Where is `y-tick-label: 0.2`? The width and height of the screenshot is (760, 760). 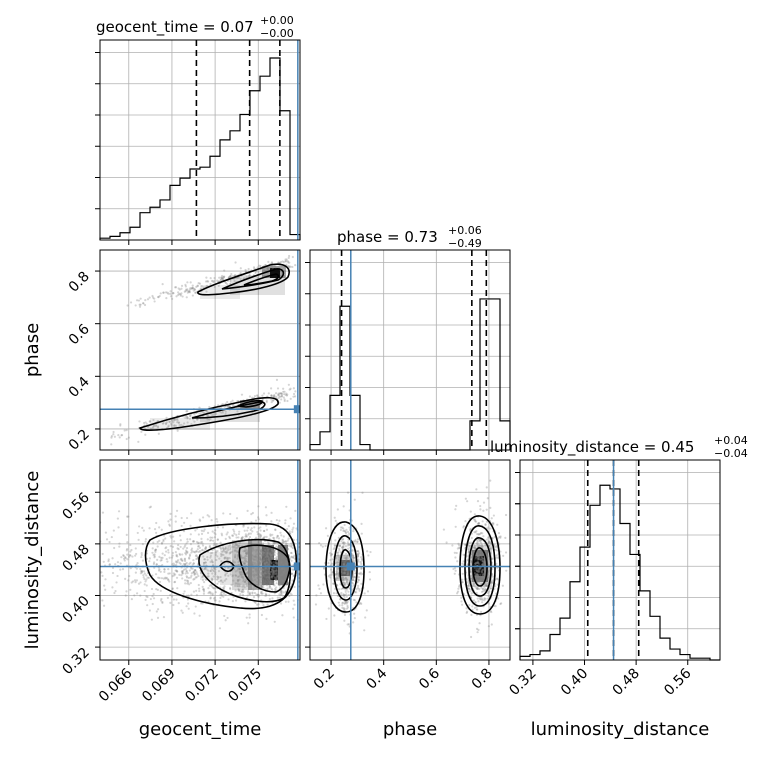 y-tick-label: 0.2 is located at coordinates (79, 439).